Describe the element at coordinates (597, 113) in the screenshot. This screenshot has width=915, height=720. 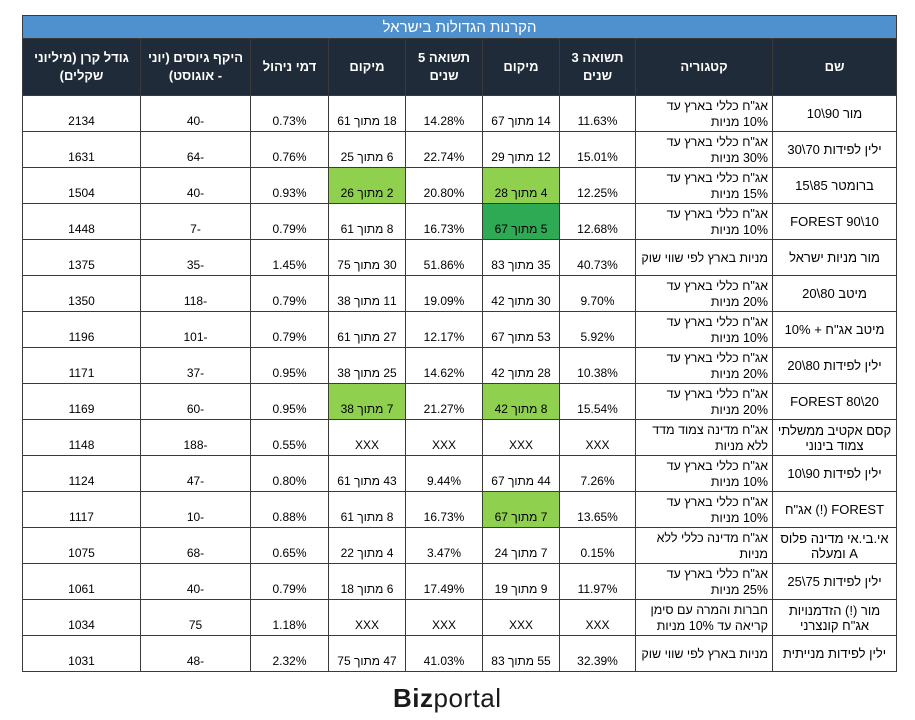
I see `return-3y-cell: 11.63%` at that location.